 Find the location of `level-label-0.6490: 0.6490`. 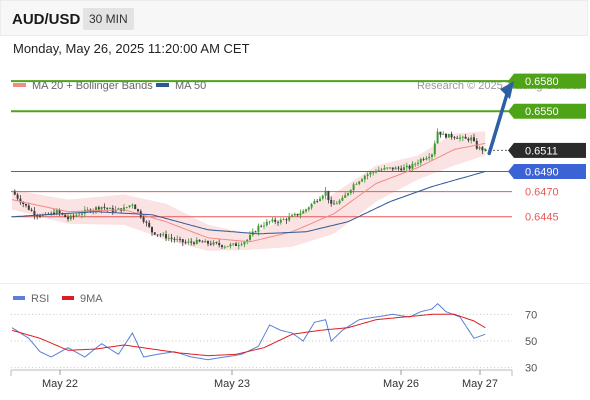

level-label-0.6490: 0.6490 is located at coordinates (542, 173).